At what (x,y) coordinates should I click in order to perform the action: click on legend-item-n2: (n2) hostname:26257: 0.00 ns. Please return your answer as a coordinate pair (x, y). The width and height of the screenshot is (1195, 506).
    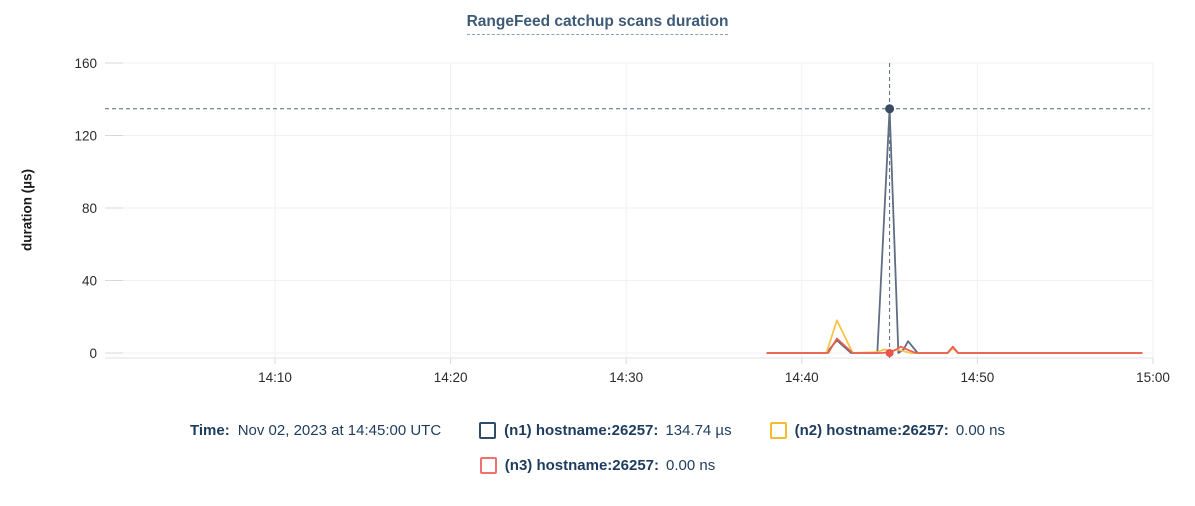
    Looking at the image, I should click on (887, 430).